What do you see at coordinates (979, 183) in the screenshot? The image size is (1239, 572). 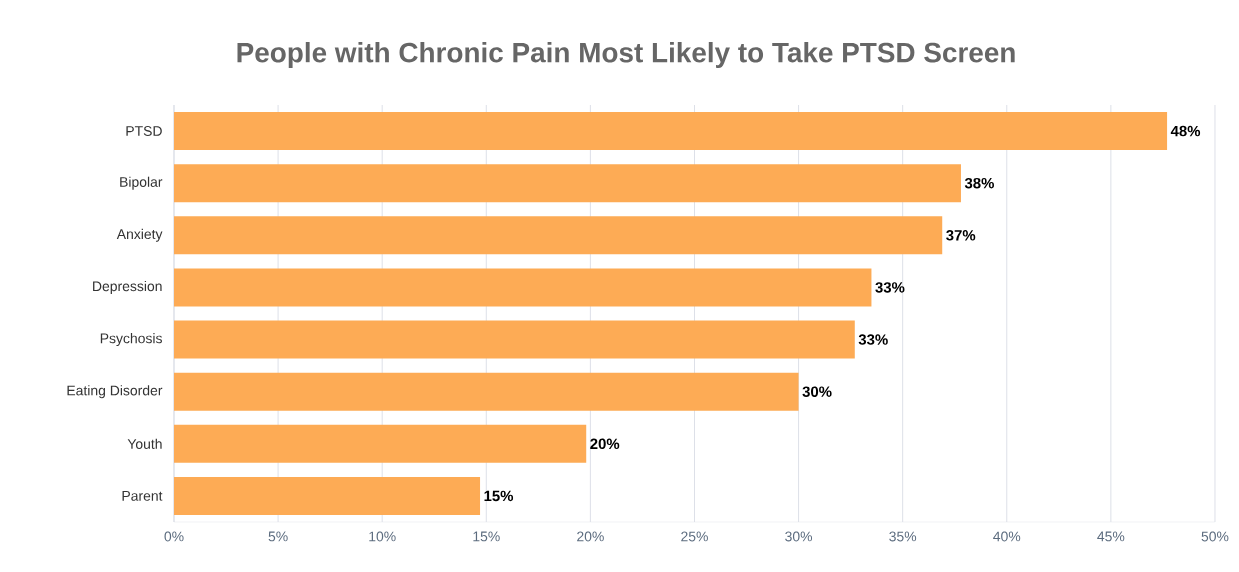 I see `data-label: 38%` at bounding box center [979, 183].